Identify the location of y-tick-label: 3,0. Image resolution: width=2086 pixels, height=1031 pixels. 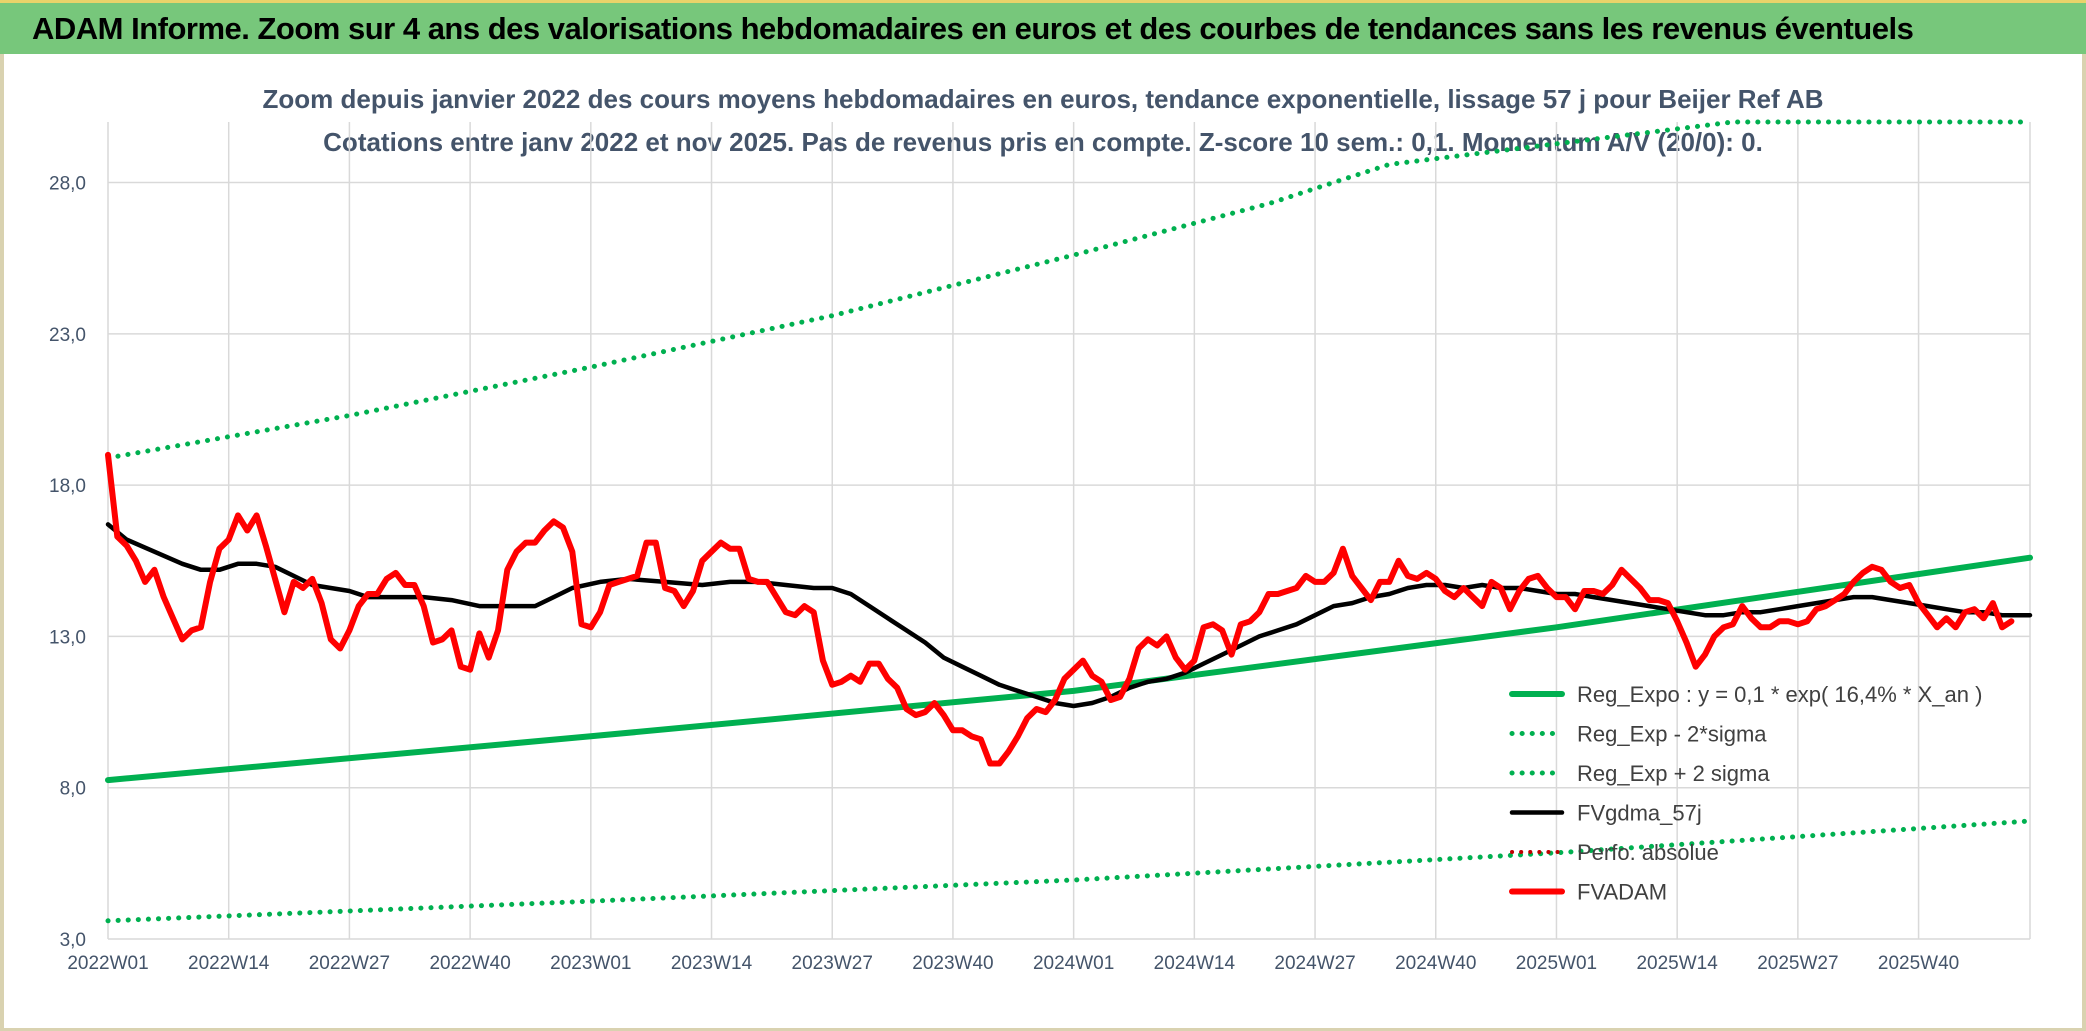
(73, 940).